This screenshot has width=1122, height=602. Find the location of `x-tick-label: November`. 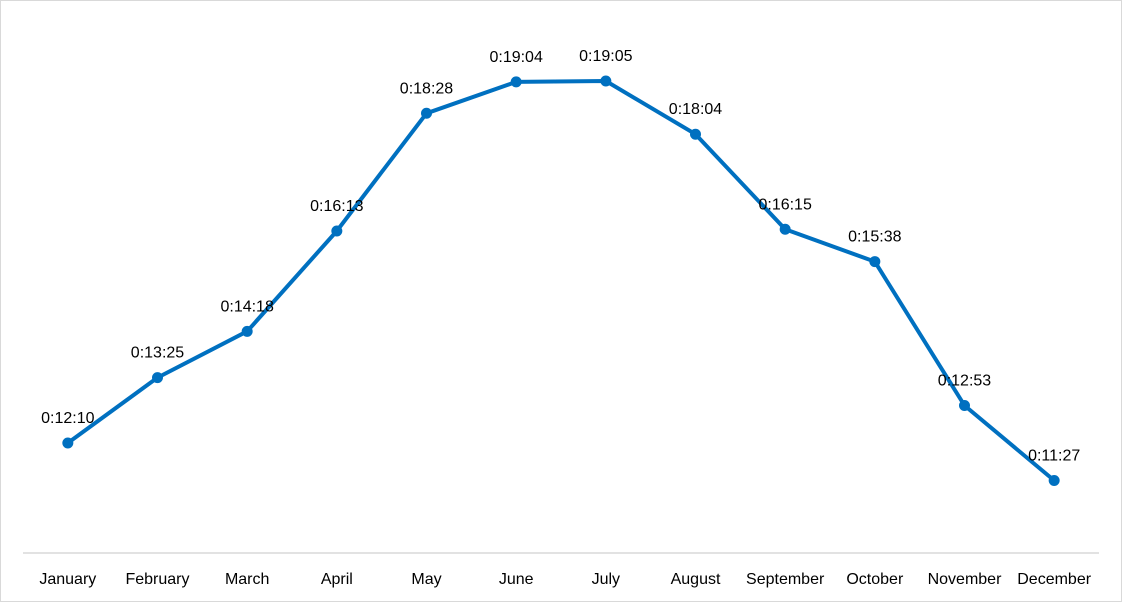

x-tick-label: November is located at coordinates (965, 579).